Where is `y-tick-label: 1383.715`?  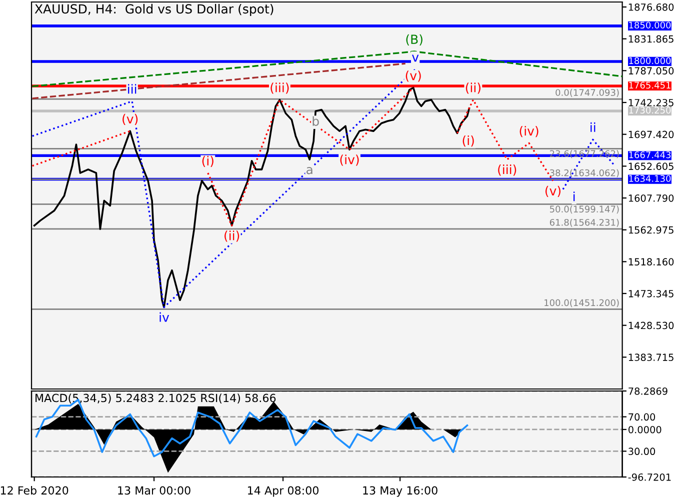
y-tick-label: 1383.715 is located at coordinates (651, 357).